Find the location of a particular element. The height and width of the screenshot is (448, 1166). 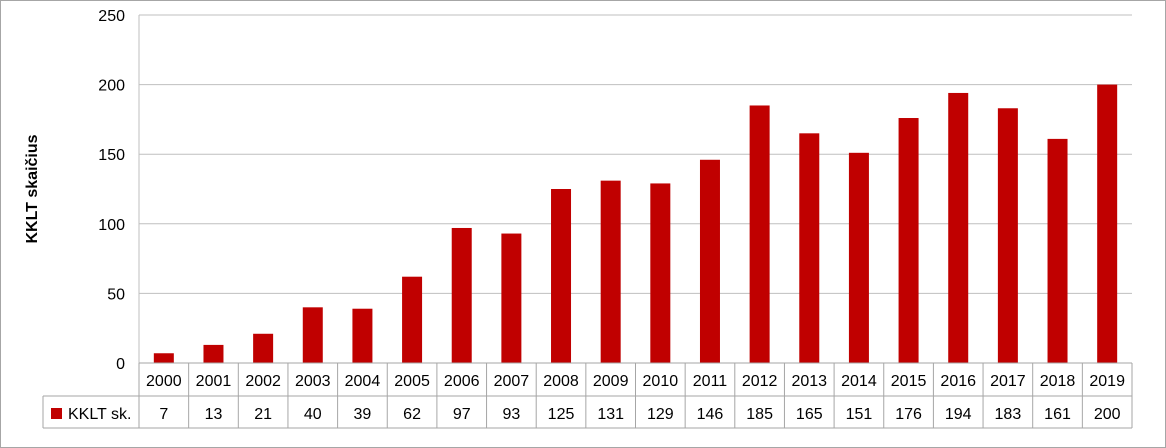

legend-label: KKLT sk. is located at coordinates (99, 414).